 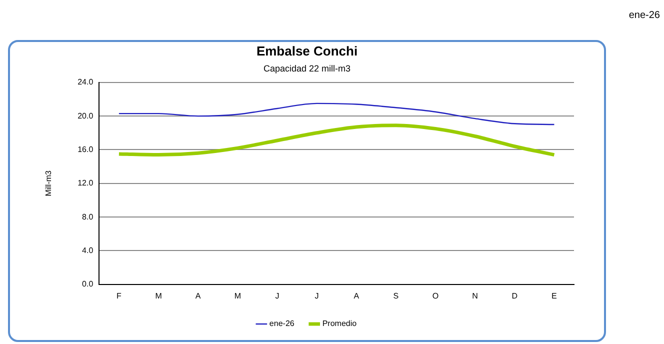 I want to click on y-tick-label: 0.0, so click(x=88, y=284).